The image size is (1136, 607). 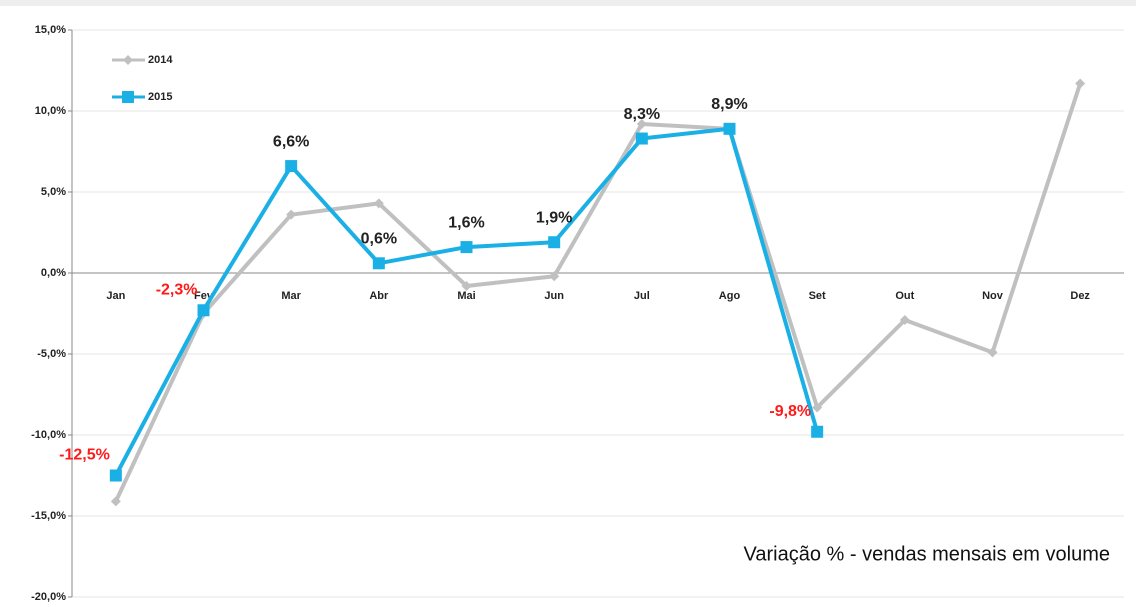 I want to click on x-tick-label: Mar, so click(x=291, y=296).